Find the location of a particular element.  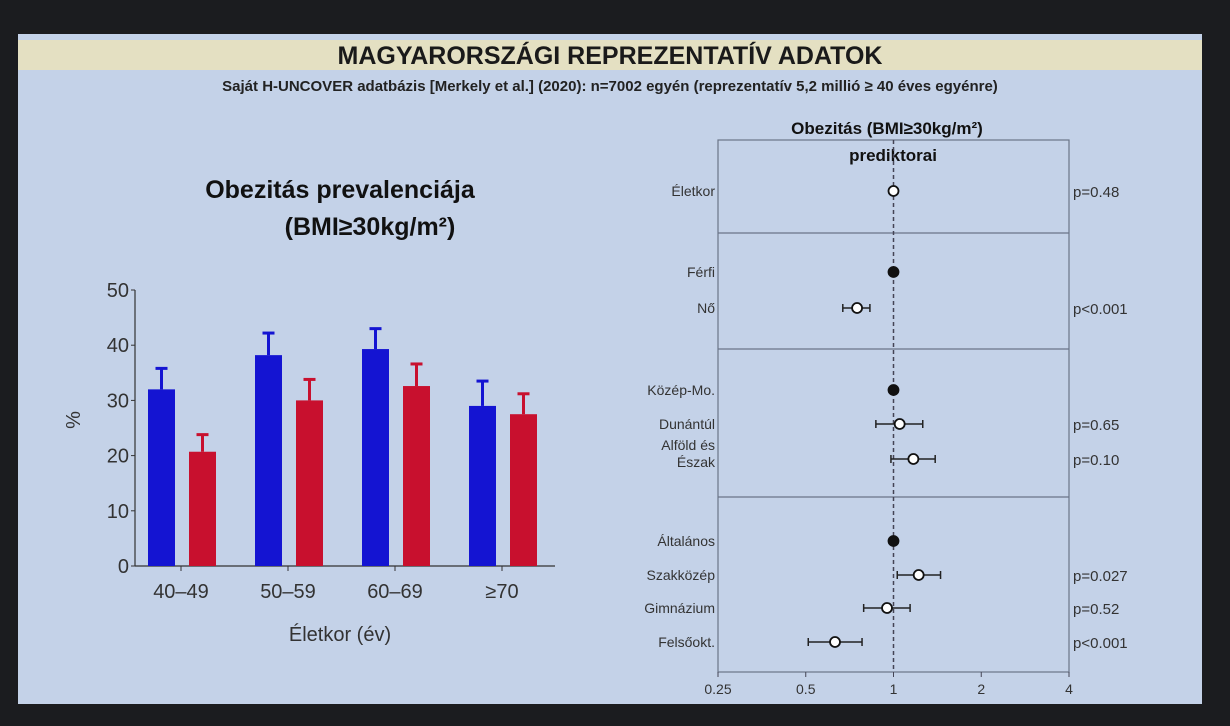

row-label: Életkor is located at coordinates (693, 191).